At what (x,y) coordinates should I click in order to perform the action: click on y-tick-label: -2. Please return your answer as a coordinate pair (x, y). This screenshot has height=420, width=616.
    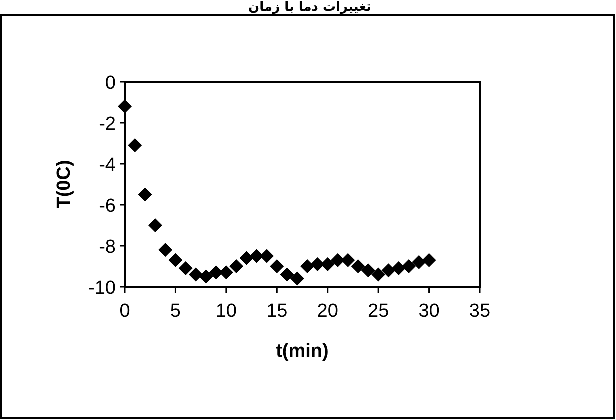
    Looking at the image, I should click on (107, 124).